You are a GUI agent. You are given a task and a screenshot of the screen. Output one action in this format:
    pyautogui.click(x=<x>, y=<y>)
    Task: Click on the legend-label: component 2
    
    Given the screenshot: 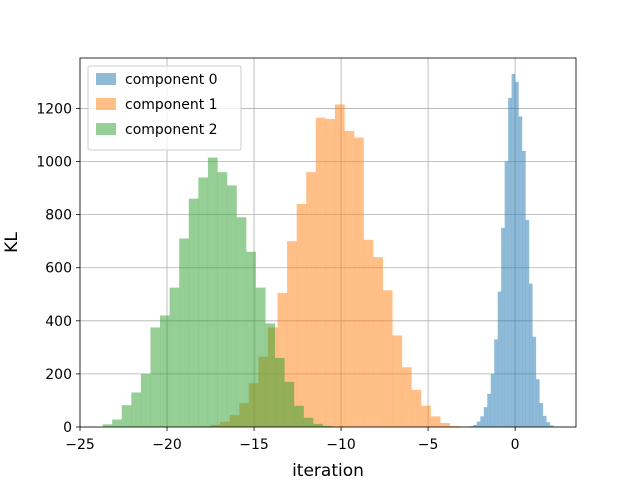 What is the action you would take?
    pyautogui.click(x=171, y=130)
    